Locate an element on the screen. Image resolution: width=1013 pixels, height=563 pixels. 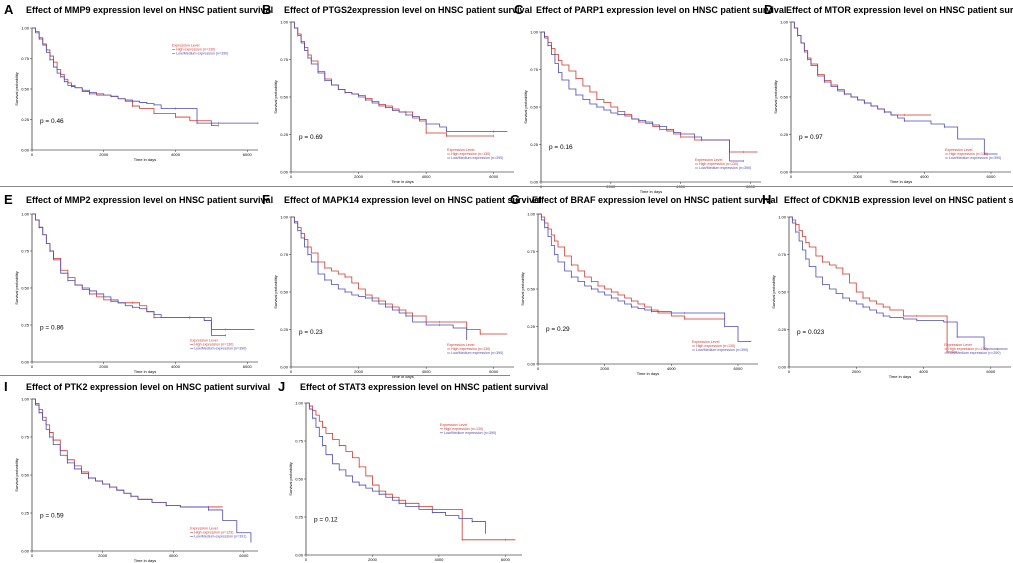
p-value: p = 0.29 is located at coordinates (558, 329).